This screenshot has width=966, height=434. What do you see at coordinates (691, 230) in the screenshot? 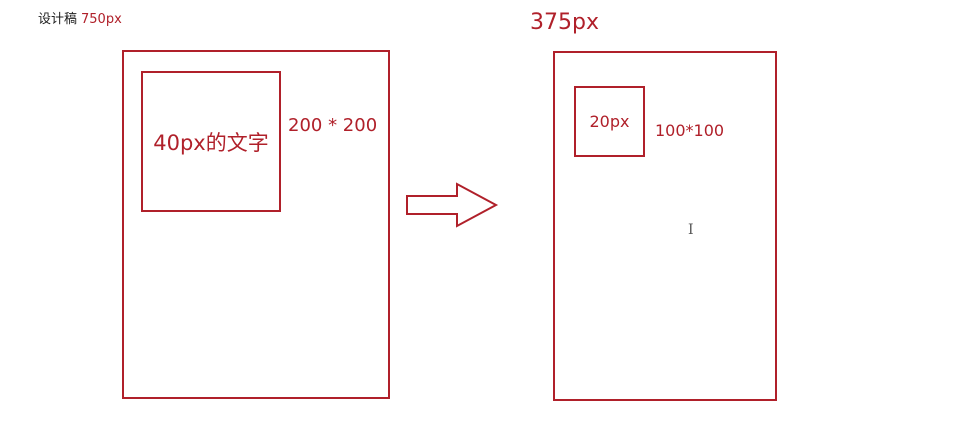
I see `text-cursor-icon: I` at bounding box center [691, 230].